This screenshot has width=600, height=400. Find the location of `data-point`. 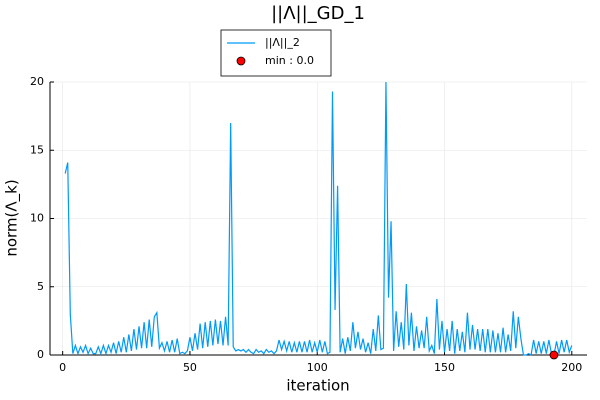

data-point is located at coordinates (554, 355).